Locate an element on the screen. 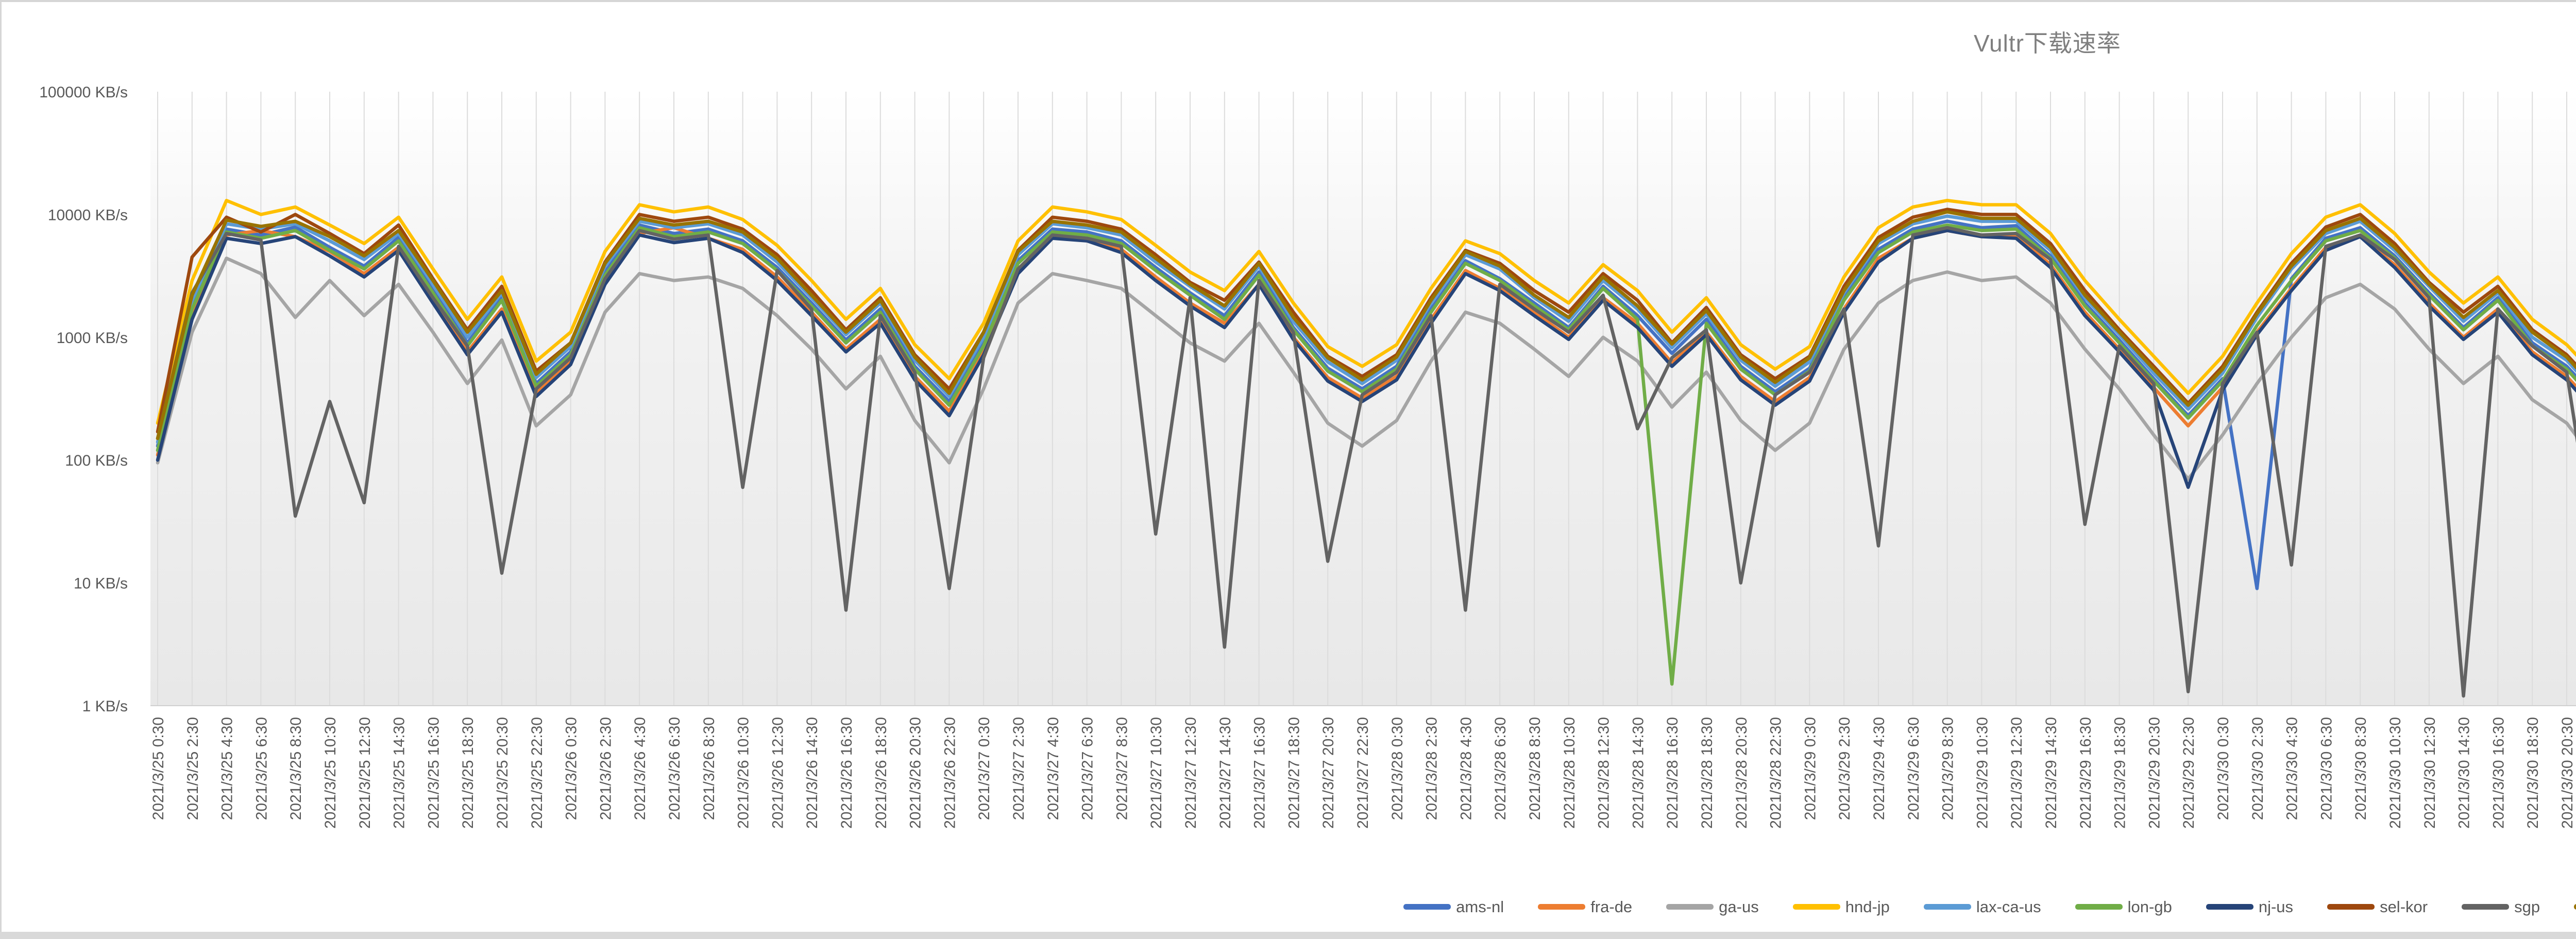 The height and width of the screenshot is (939, 2576). x-axis-tick-label: 2021/3/28 8:30 is located at coordinates (1536, 768).